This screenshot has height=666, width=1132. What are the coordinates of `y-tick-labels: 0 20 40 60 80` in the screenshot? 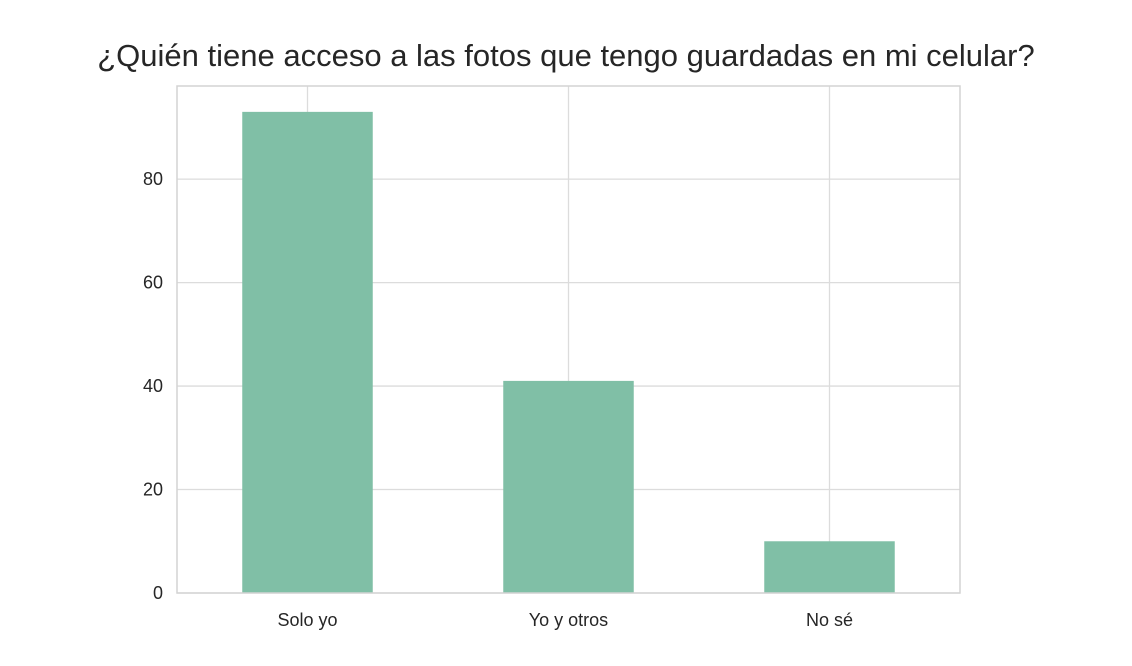 It's located at (153, 386).